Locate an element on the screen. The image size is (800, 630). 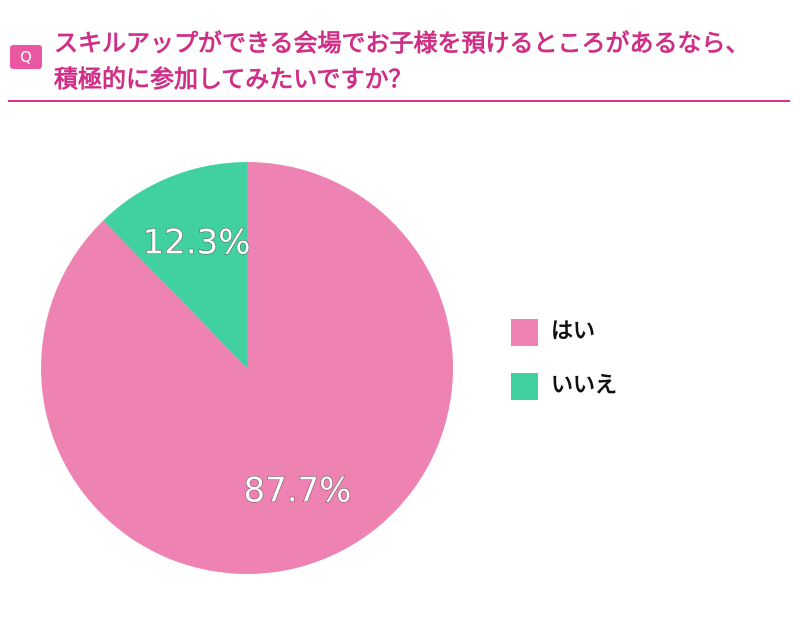
q-badge-text: Q is located at coordinates (26, 57).